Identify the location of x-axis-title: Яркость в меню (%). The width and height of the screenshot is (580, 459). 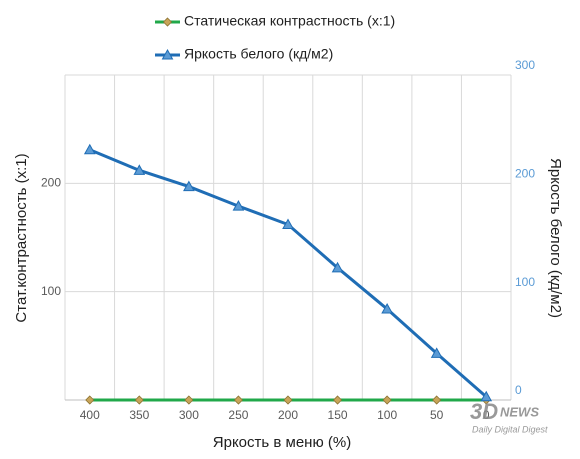
(282, 442).